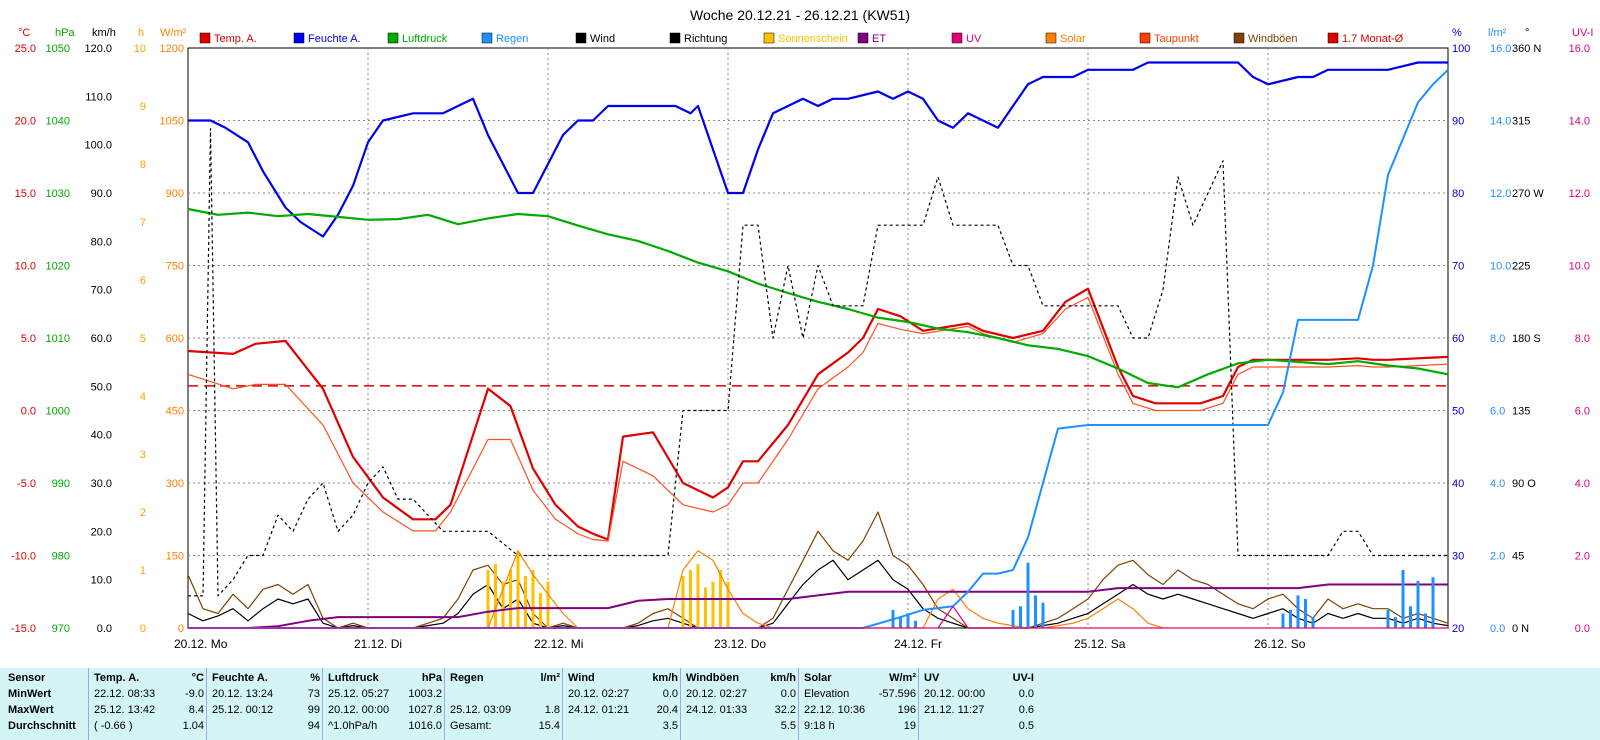  I want to click on axis-tick-humidity: 90, so click(1458, 122).